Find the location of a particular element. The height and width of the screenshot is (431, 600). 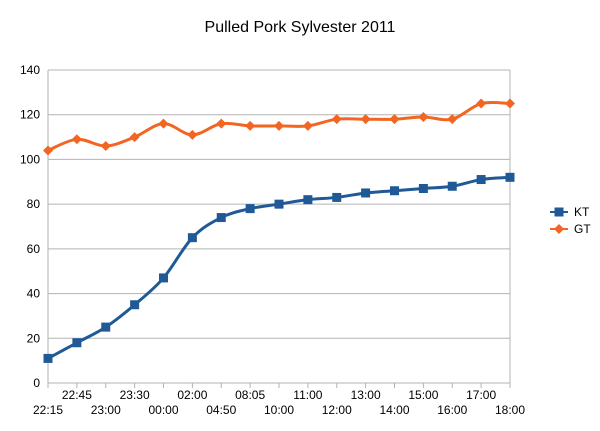

legend-marker-kt is located at coordinates (559, 212).